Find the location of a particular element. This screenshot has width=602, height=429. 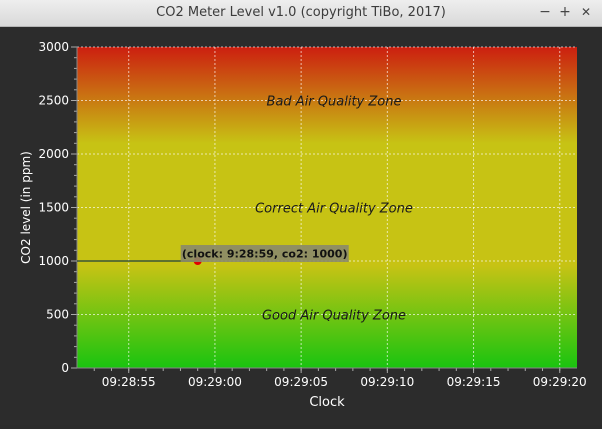

x-tick-label: 09:29:15 is located at coordinates (474, 382).